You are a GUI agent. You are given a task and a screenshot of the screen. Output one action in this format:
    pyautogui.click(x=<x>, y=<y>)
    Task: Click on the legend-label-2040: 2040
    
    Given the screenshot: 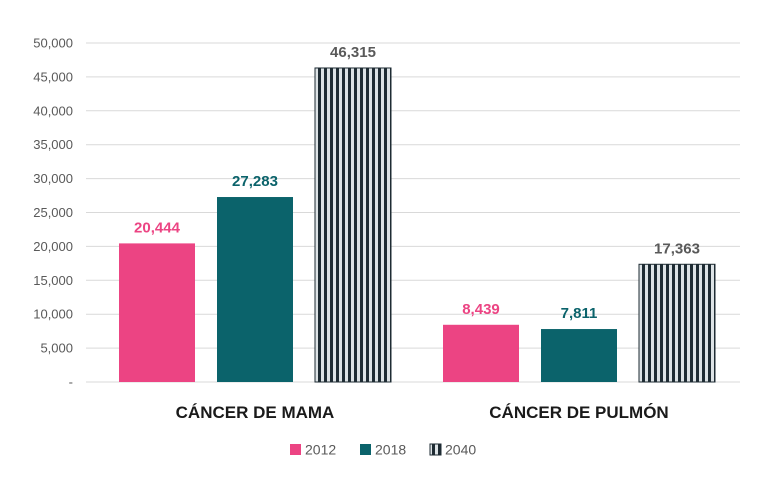 What is the action you would take?
    pyautogui.click(x=460, y=450)
    